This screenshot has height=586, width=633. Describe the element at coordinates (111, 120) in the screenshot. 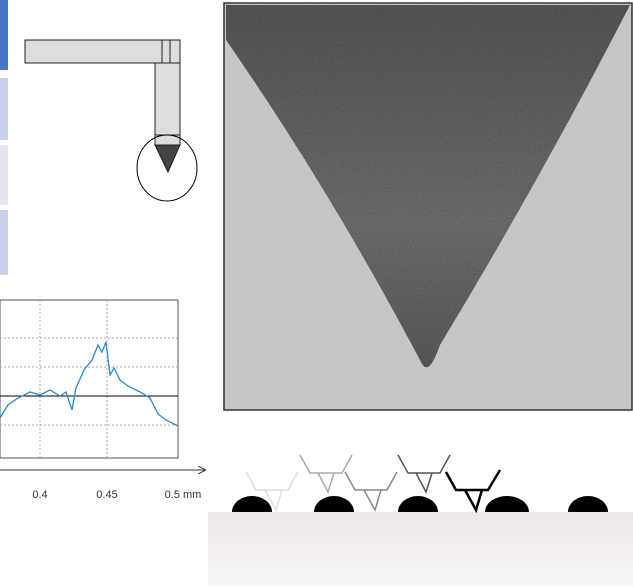

I see `stylus-diagram` at that location.